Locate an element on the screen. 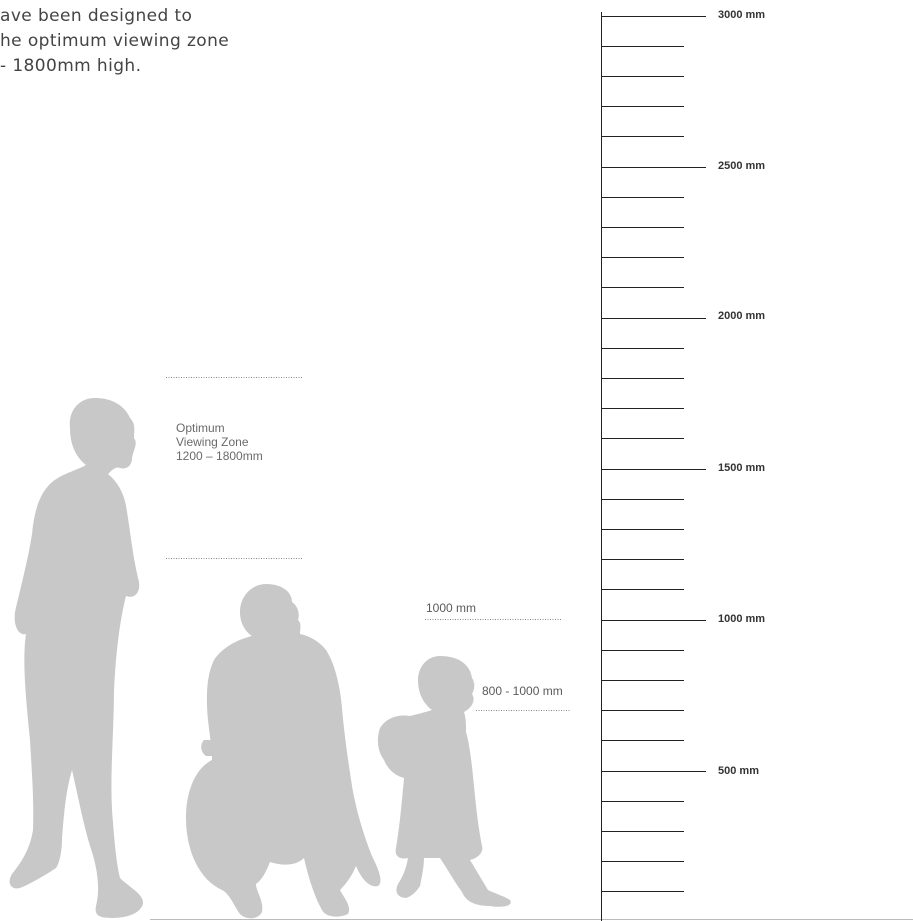 This screenshot has height=921, width=913. zone-line-3: 1200 – 1800mm is located at coordinates (219, 456).